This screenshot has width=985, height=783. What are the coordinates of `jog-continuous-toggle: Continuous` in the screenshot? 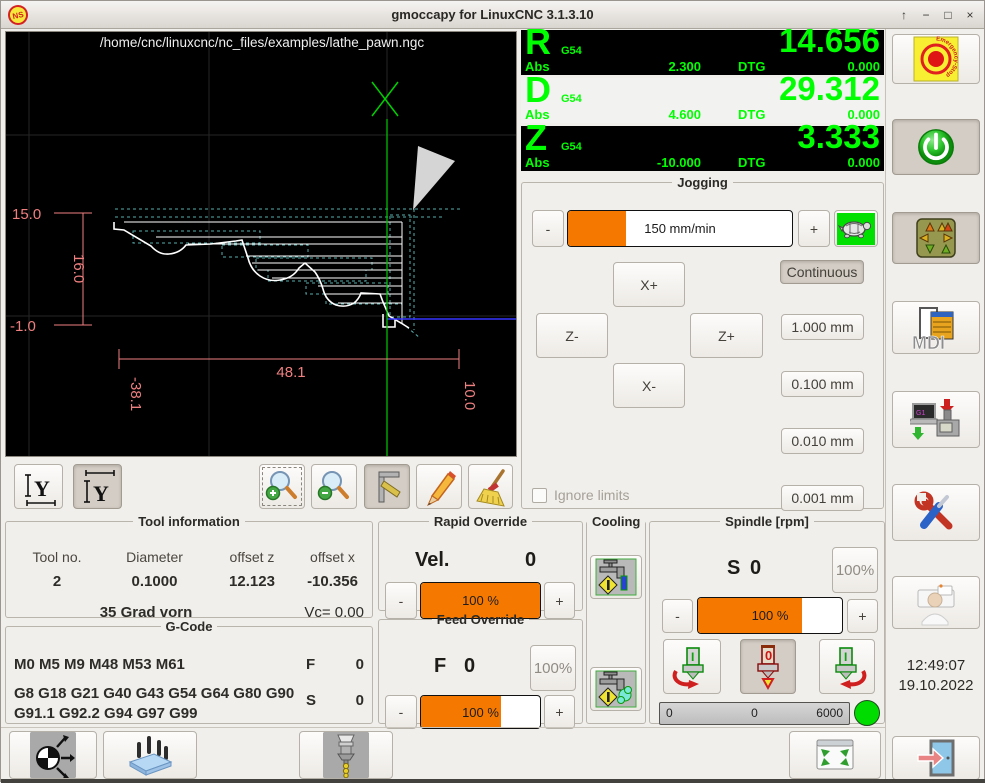 It's located at (822, 272).